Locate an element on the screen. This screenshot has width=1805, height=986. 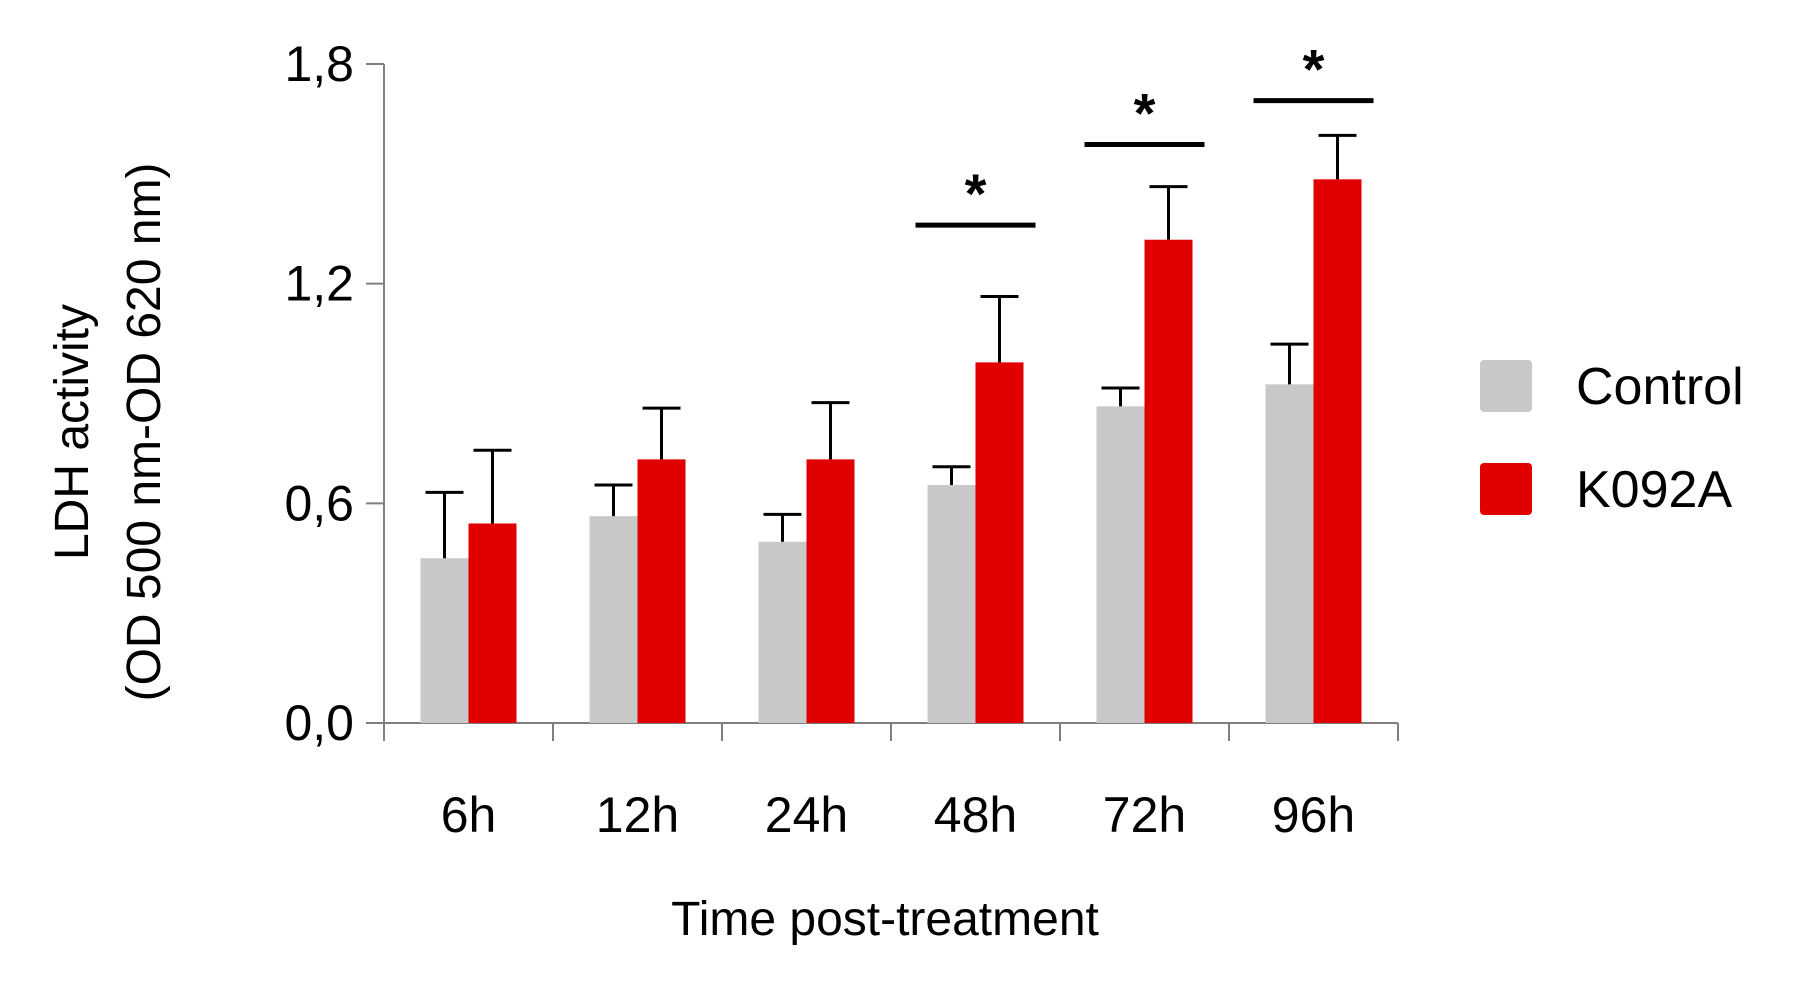
y-tick-label: 0,6 is located at coordinates (319, 503).